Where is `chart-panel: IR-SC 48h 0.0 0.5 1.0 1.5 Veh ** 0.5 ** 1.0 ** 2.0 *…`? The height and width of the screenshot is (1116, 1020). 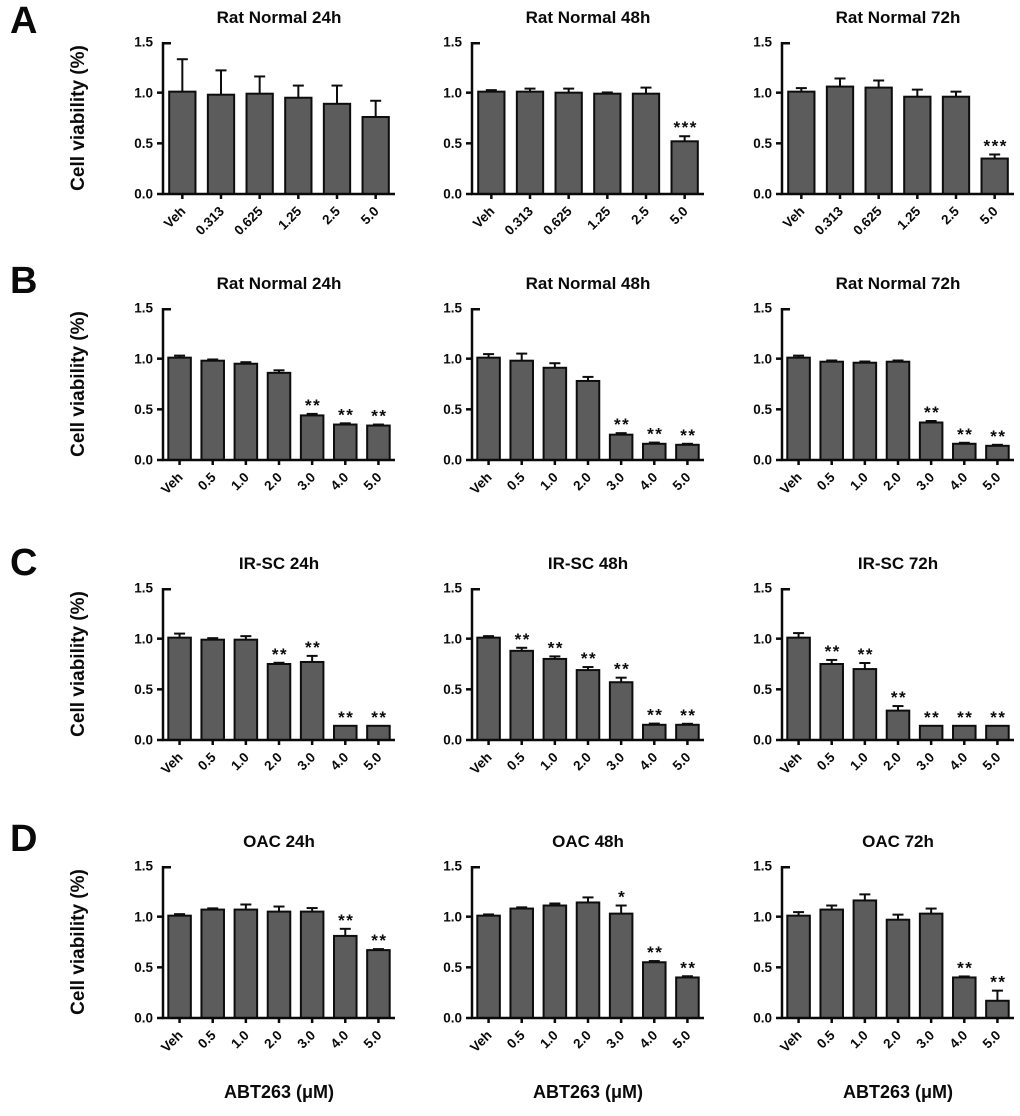 chart-panel: IR-SC 48h 0.0 0.5 1.0 1.5 Veh ** 0.5 ** 1.0 ** 2.0 *… is located at coordinates (570, 674).